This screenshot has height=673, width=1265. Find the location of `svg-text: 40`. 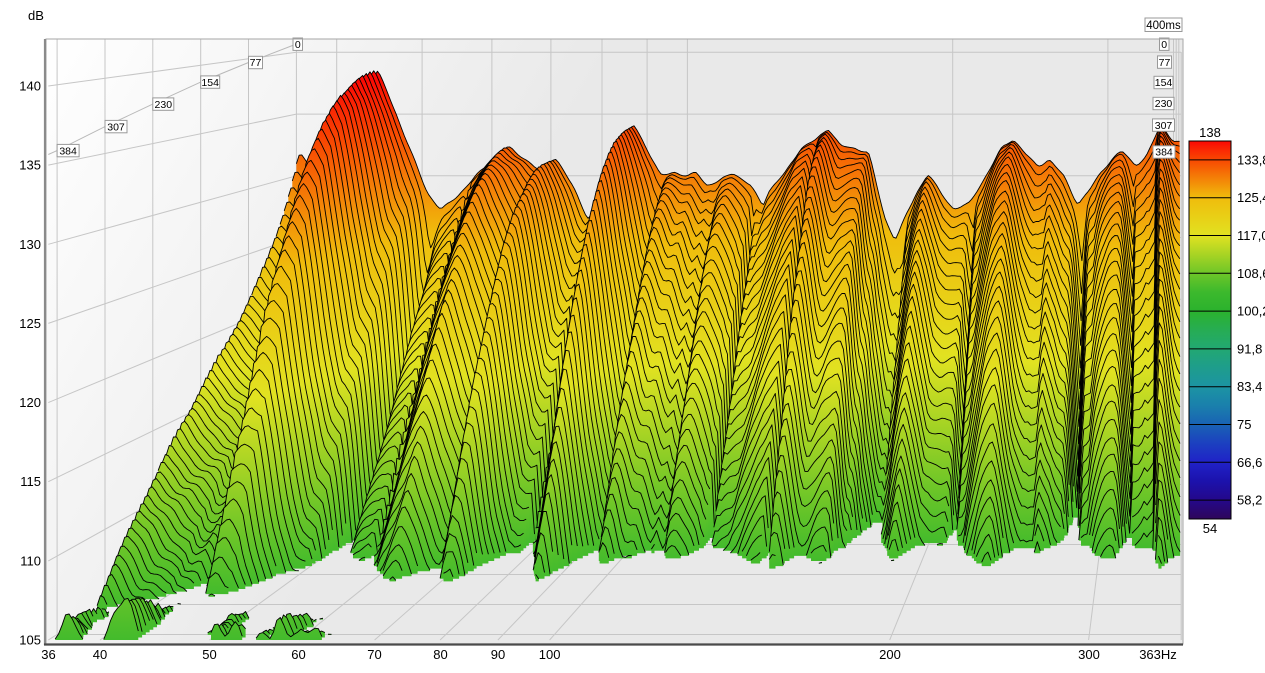

svg-text: 40 is located at coordinates (100, 654).